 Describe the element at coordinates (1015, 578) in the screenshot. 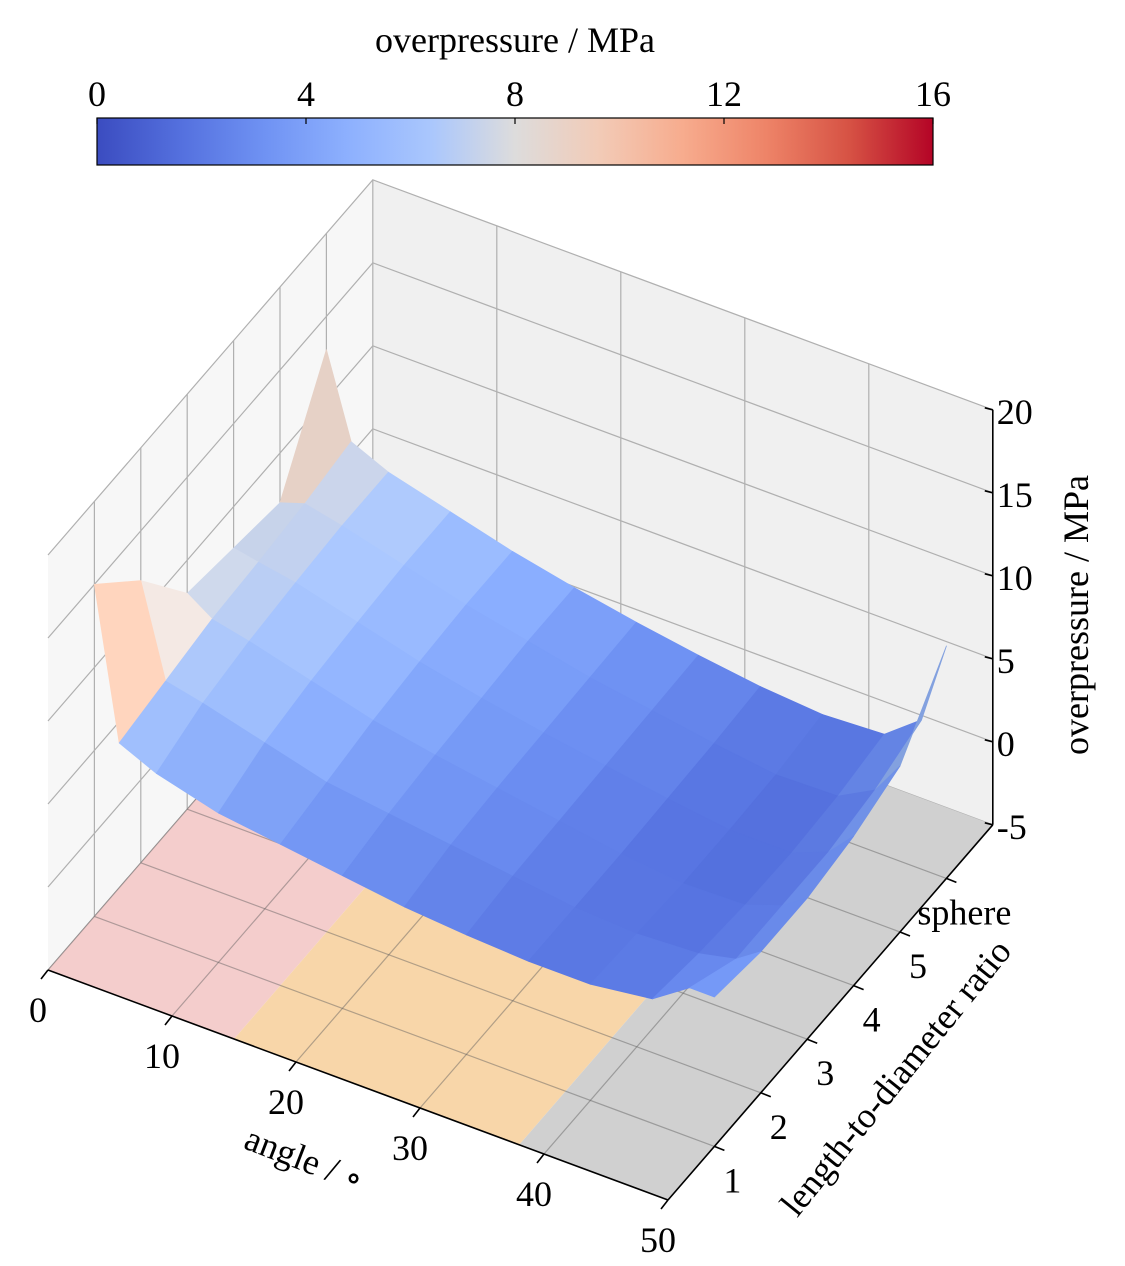

I see `z-tick-label: 10` at that location.